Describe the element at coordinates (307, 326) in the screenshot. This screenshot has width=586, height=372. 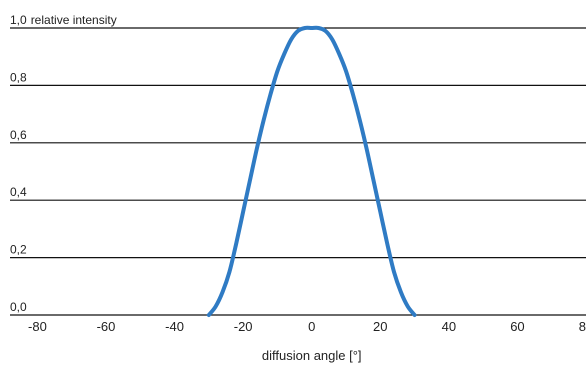
I see `x-tick-labels: -80 -60 -40 -20 0 20 40 60 80` at that location.